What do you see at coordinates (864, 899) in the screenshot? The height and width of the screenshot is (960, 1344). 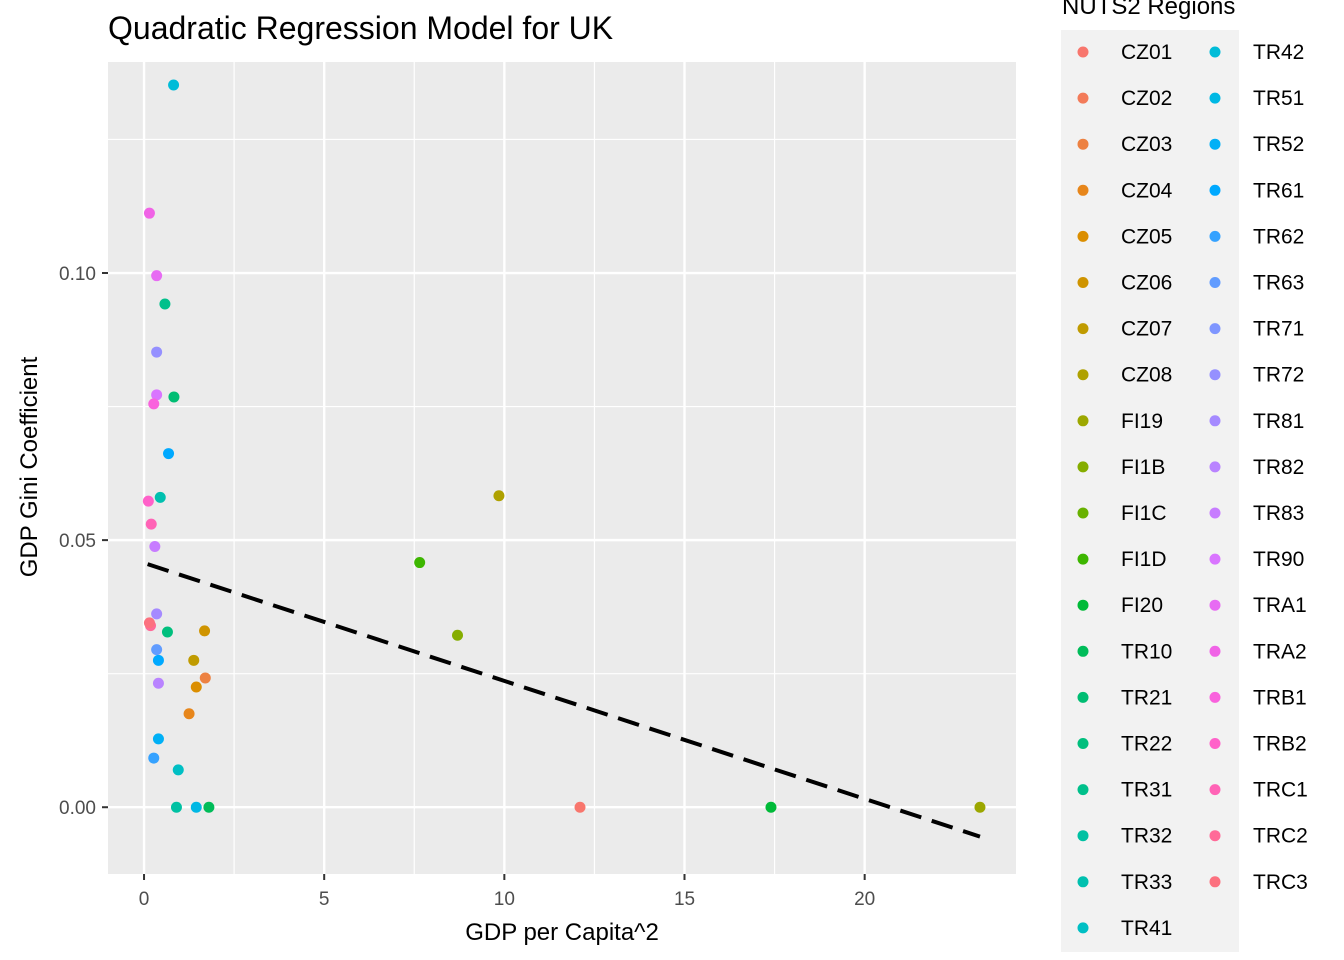 I see `x-tick-label: 20` at bounding box center [864, 899].